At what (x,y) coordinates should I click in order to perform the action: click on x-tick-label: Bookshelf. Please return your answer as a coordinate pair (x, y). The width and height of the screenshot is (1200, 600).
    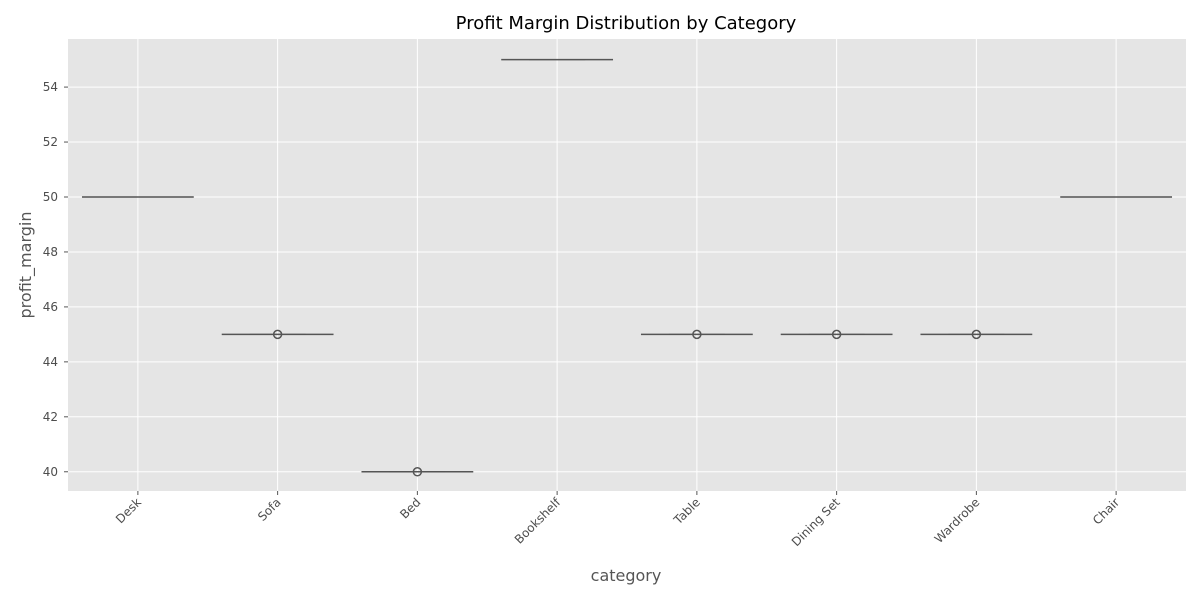
    Looking at the image, I should click on (538, 521).